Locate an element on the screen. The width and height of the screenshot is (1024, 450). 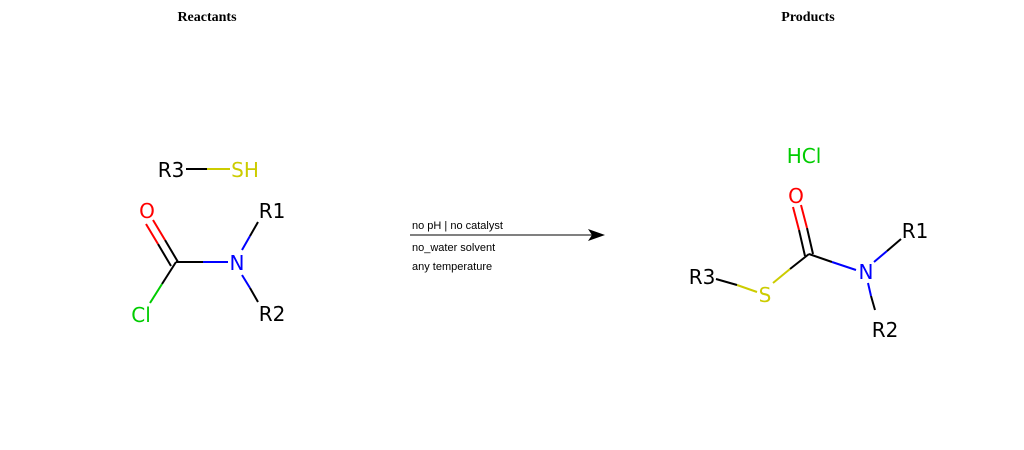
prod-atom-nitrogen-label: N is located at coordinates (866, 272).